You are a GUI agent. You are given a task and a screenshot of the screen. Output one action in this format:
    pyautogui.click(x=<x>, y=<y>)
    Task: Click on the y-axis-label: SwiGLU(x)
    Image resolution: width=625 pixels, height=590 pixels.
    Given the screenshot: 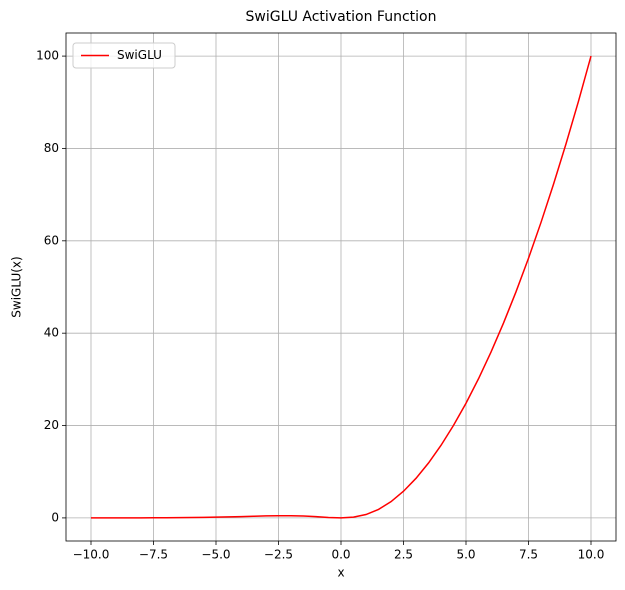 What is the action you would take?
    pyautogui.click(x=17, y=286)
    